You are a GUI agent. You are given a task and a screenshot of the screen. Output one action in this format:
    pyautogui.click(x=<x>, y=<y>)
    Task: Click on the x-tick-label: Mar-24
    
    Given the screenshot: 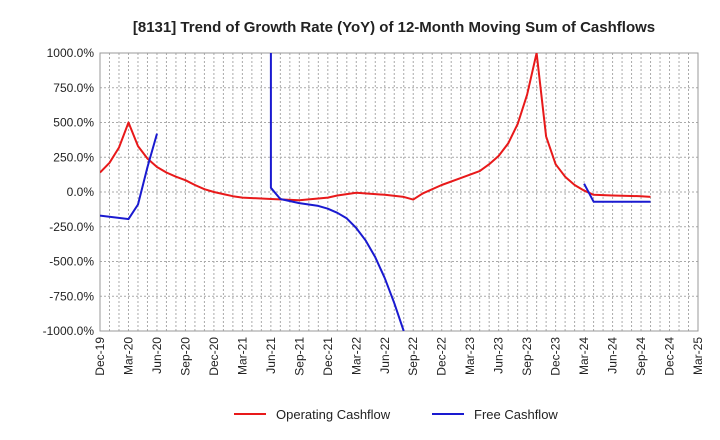 What is the action you would take?
    pyautogui.click(x=584, y=356)
    